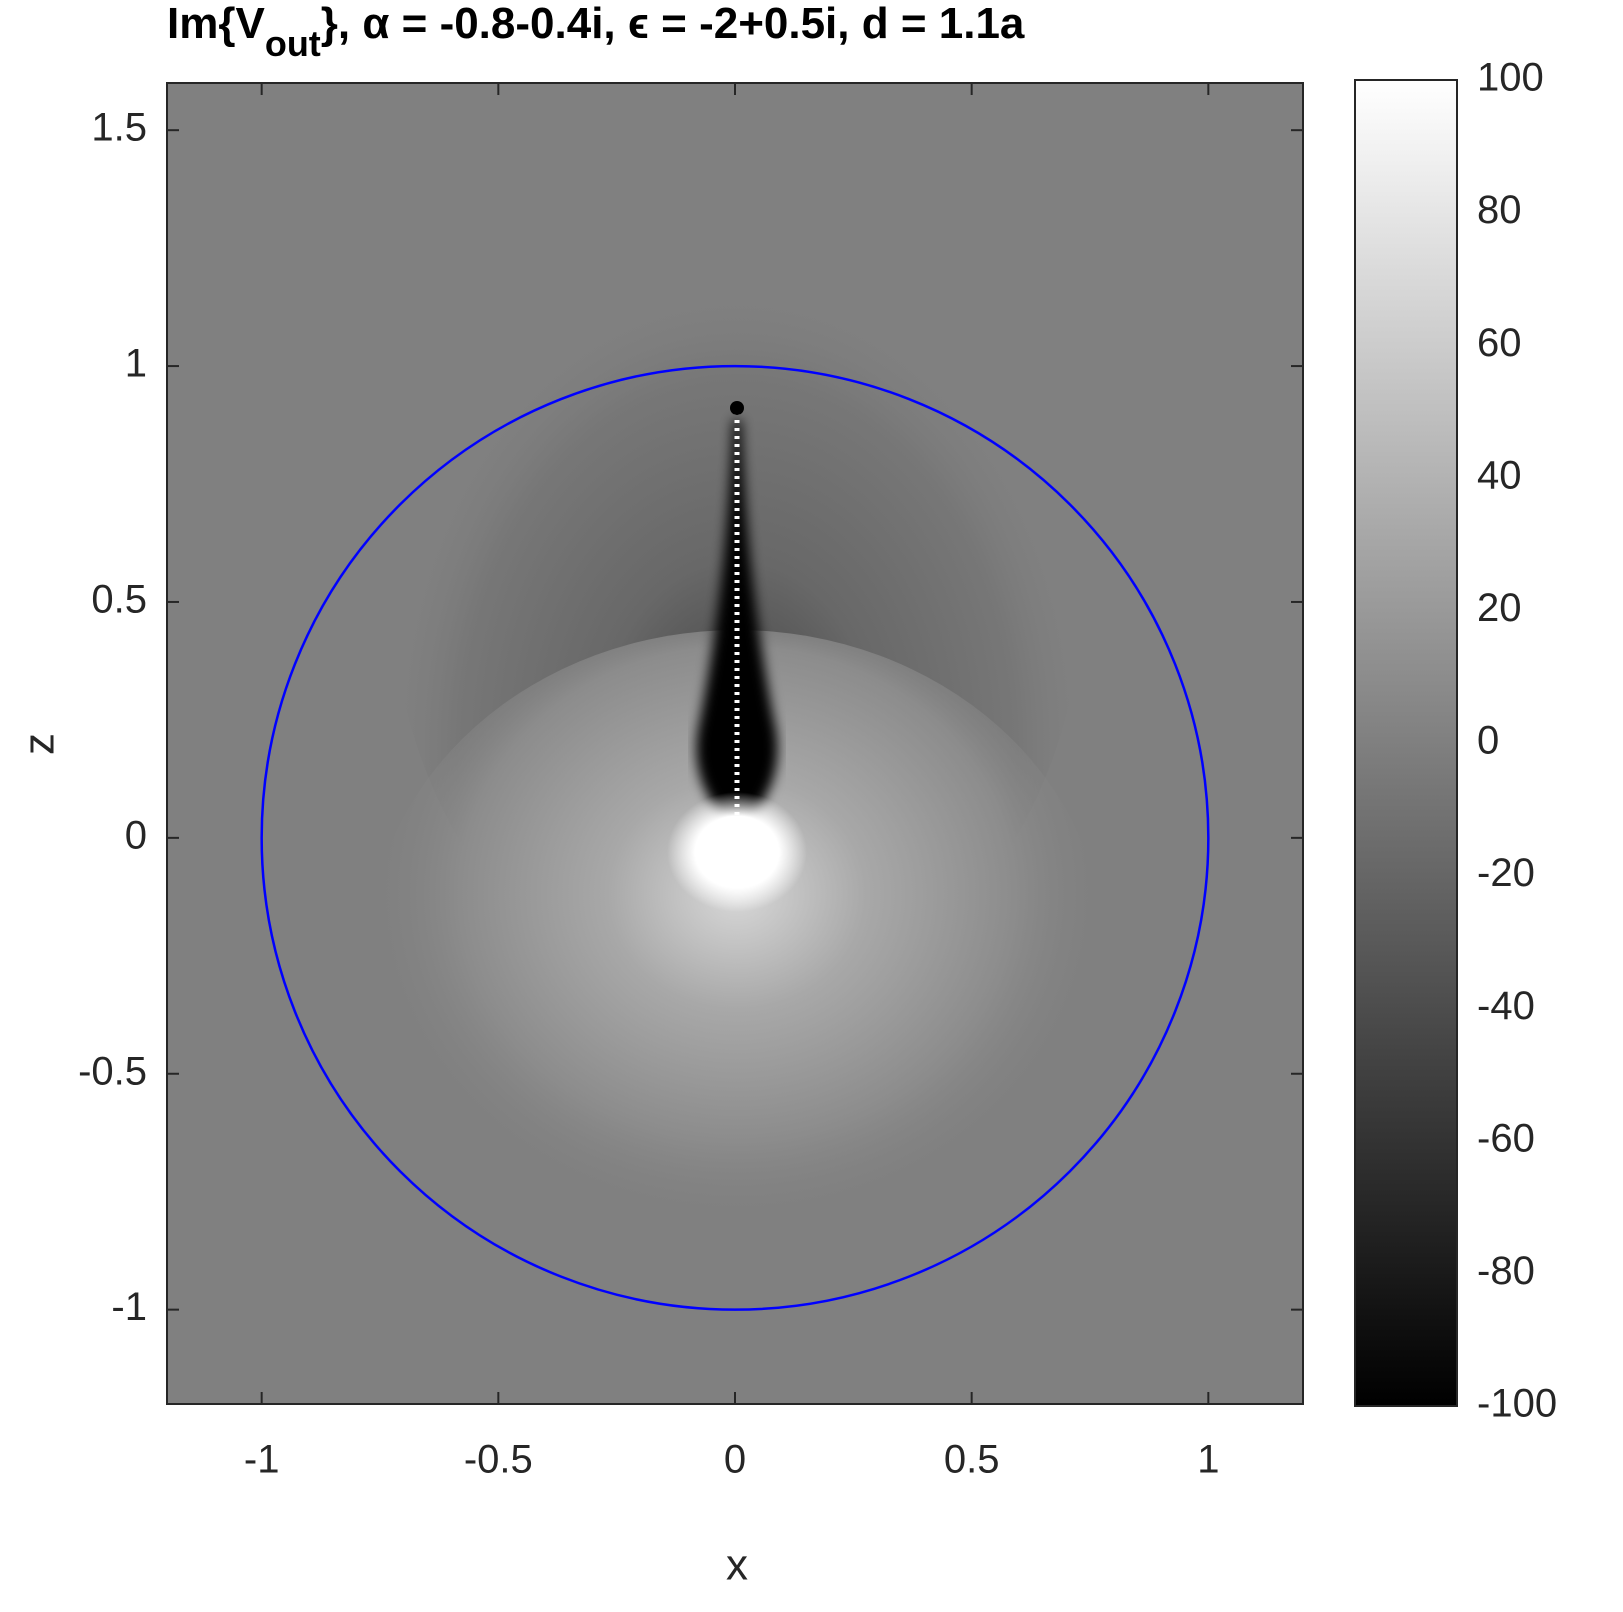 The width and height of the screenshot is (1623, 1612). What do you see at coordinates (1499, 210) in the screenshot?
I see `colorbar-tick-label: 80` at bounding box center [1499, 210].